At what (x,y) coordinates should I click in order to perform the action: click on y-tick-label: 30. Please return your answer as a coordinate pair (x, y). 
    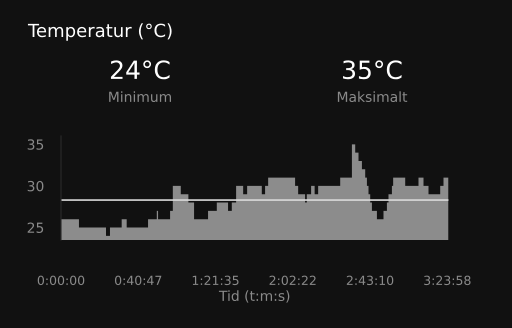
    Looking at the image, I should click on (36, 186).